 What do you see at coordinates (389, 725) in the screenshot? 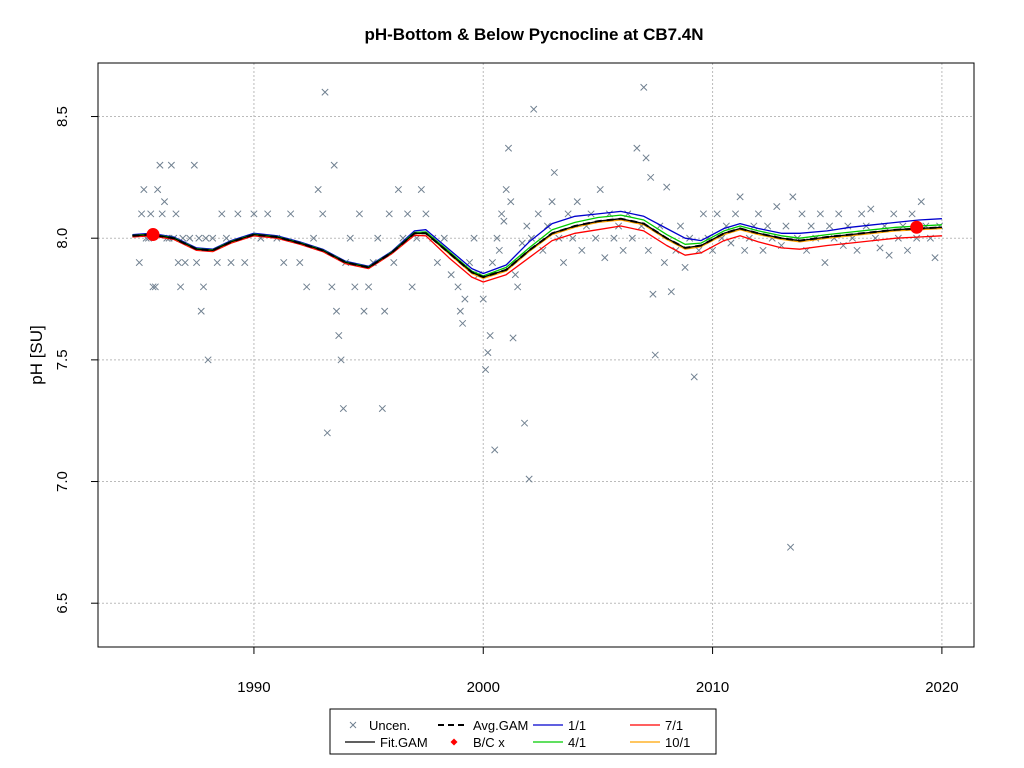
I see `legend-label: Uncen.` at bounding box center [389, 725].